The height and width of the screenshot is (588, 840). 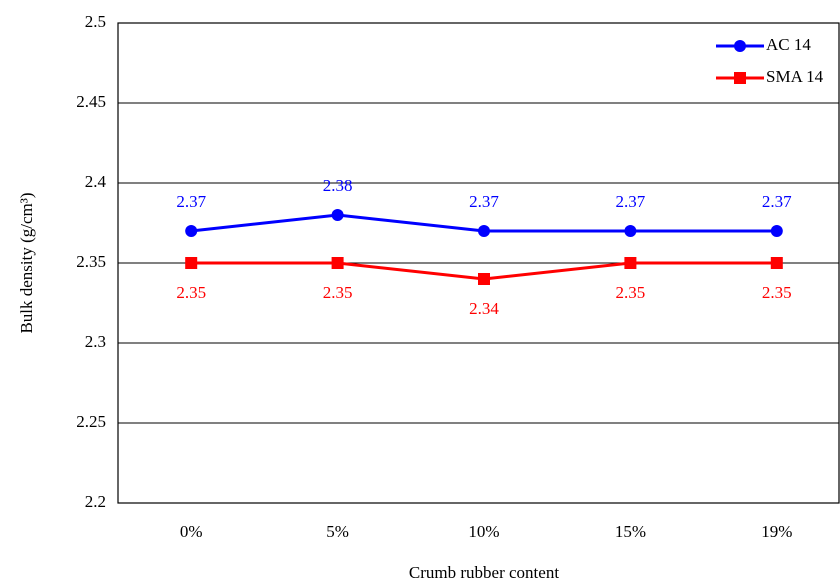 What do you see at coordinates (484, 308) in the screenshot?
I see `data-label: 2.34` at bounding box center [484, 308].